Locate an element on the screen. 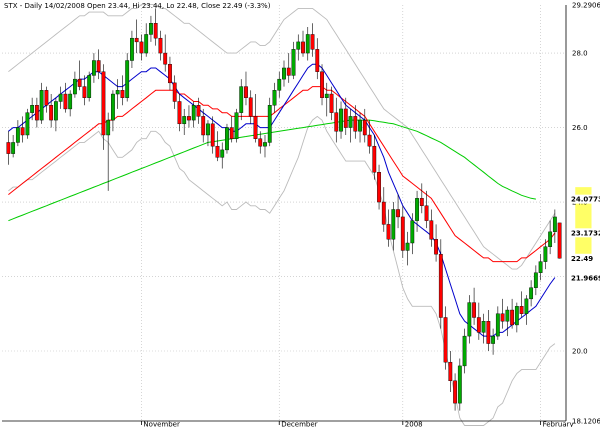  x-tick-label: December is located at coordinates (299, 424).